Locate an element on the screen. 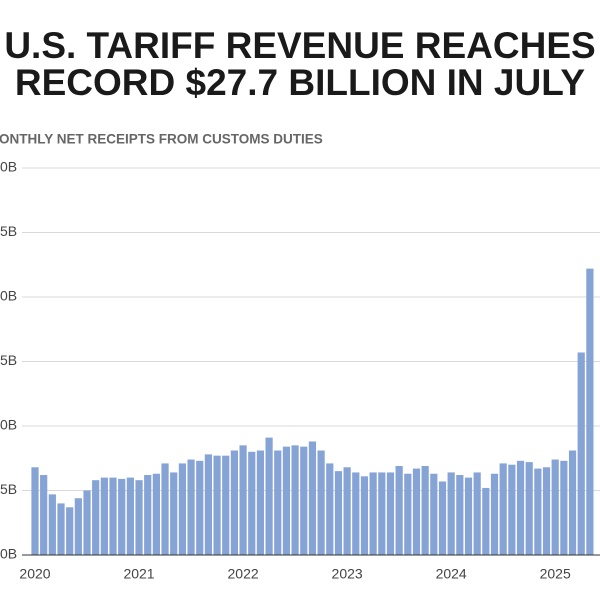 The image size is (600, 600). x-tick-label: 2022 is located at coordinates (243, 574).